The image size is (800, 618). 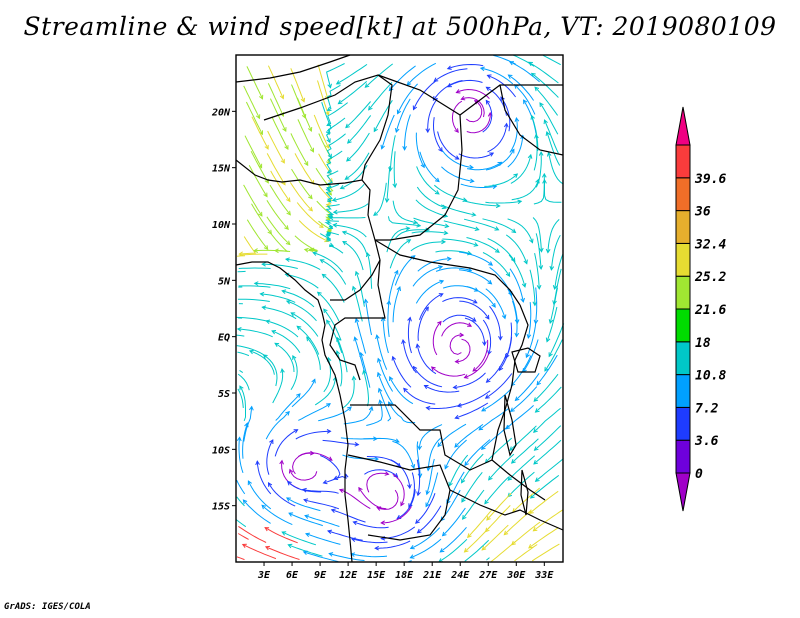 I want to click on lon-tick-label: 15E, so click(x=376, y=575).